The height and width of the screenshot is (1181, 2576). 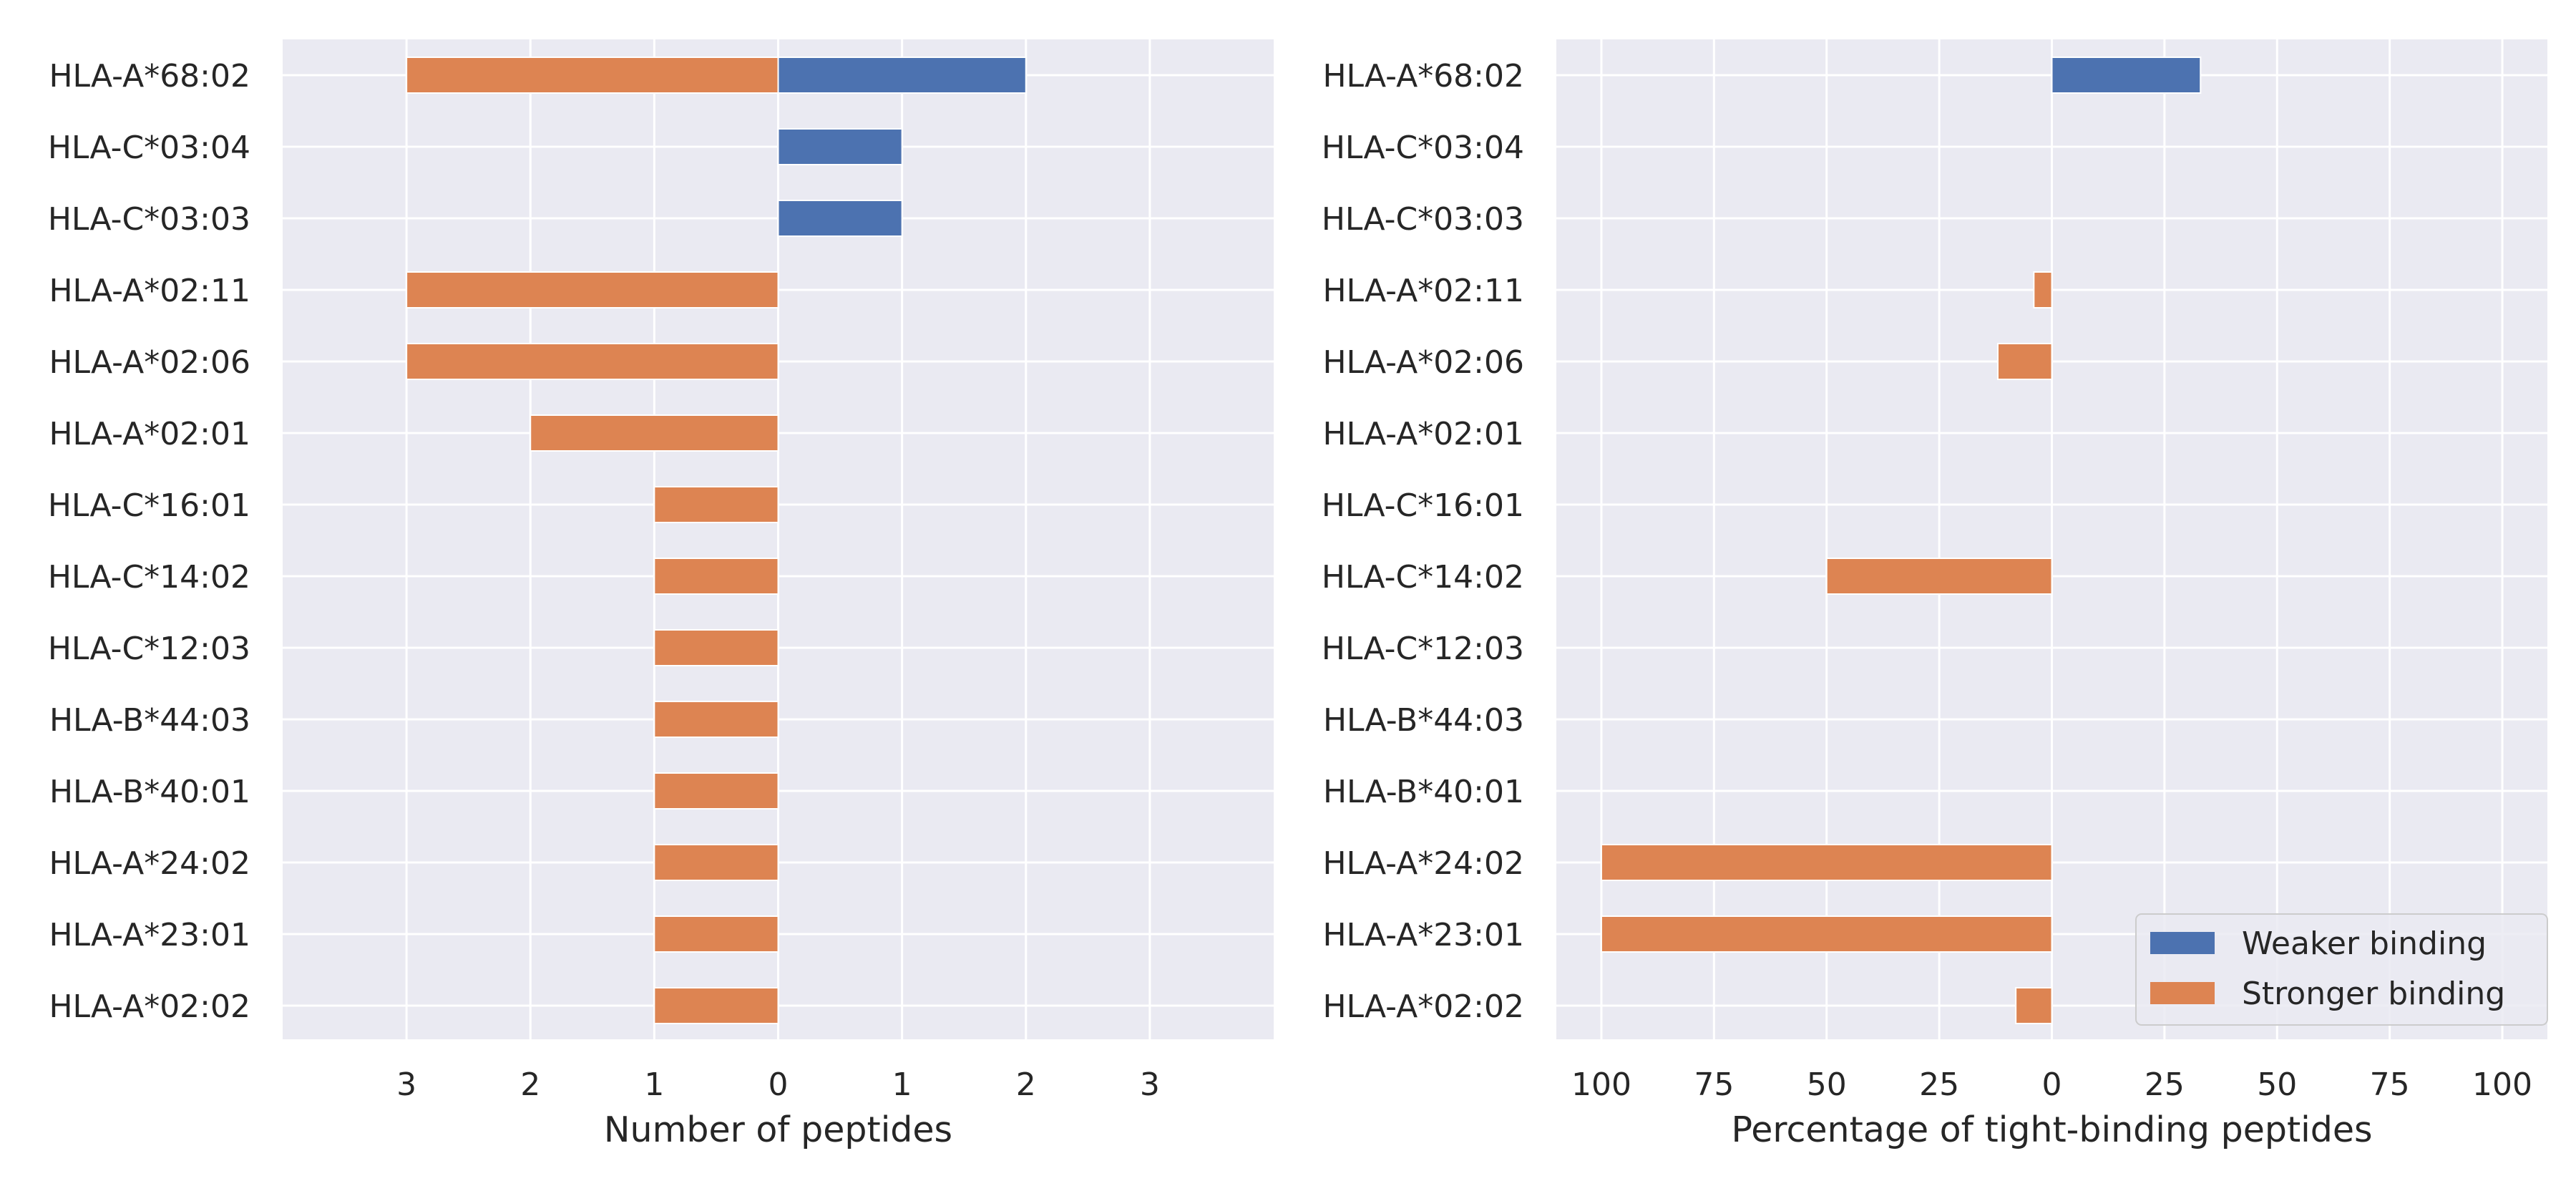 What do you see at coordinates (2373, 994) in the screenshot?
I see `legend-label-stronger: Stronger binding` at bounding box center [2373, 994].